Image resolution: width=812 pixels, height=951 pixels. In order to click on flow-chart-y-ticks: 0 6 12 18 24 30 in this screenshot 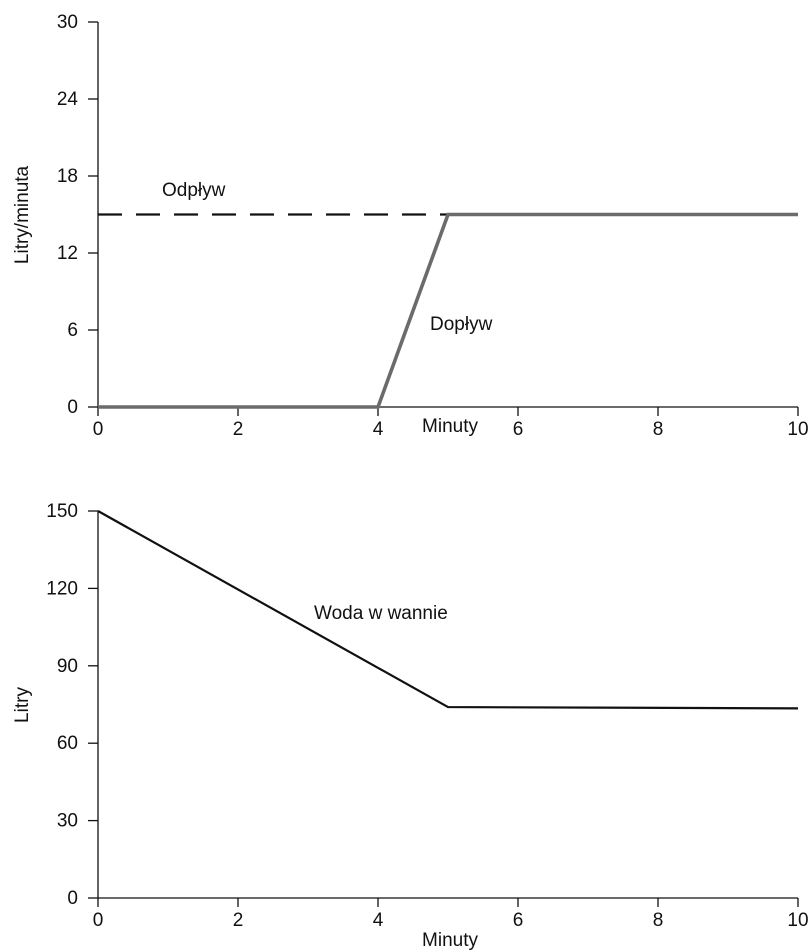, I will do `click(77, 215)`.